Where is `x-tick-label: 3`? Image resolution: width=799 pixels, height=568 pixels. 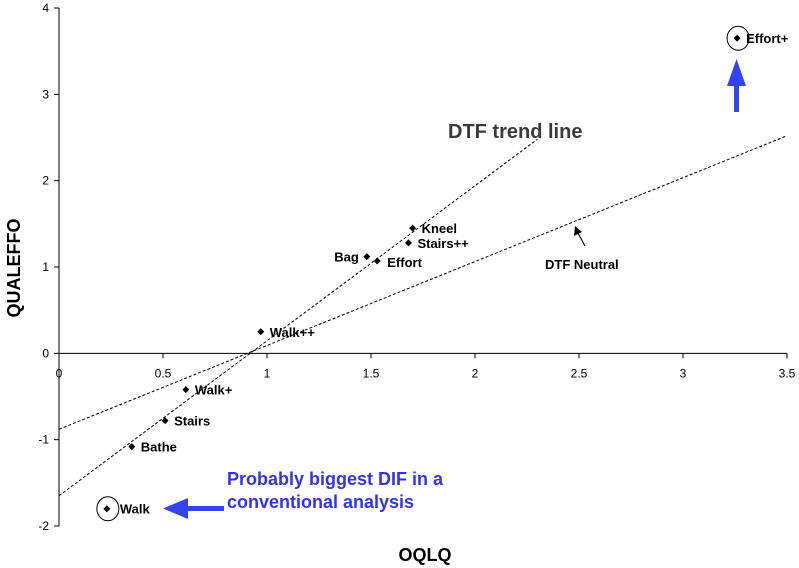 x-tick-label: 3 is located at coordinates (683, 373).